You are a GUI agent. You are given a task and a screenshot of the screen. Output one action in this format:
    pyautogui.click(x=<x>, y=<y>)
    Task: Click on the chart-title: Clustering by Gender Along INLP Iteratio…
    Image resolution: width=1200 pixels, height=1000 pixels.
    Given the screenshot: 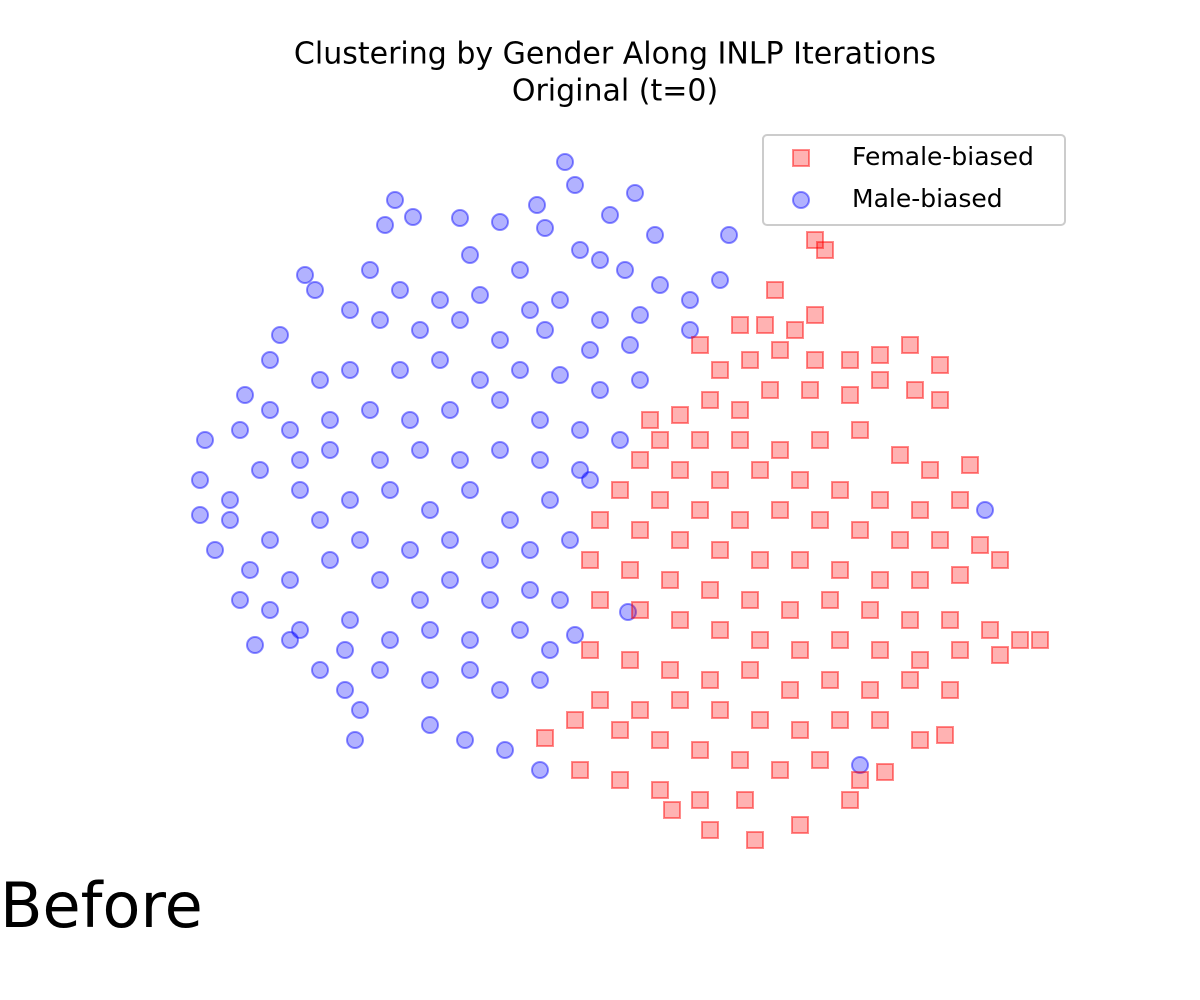 What is the action you would take?
    pyautogui.click(x=615, y=54)
    